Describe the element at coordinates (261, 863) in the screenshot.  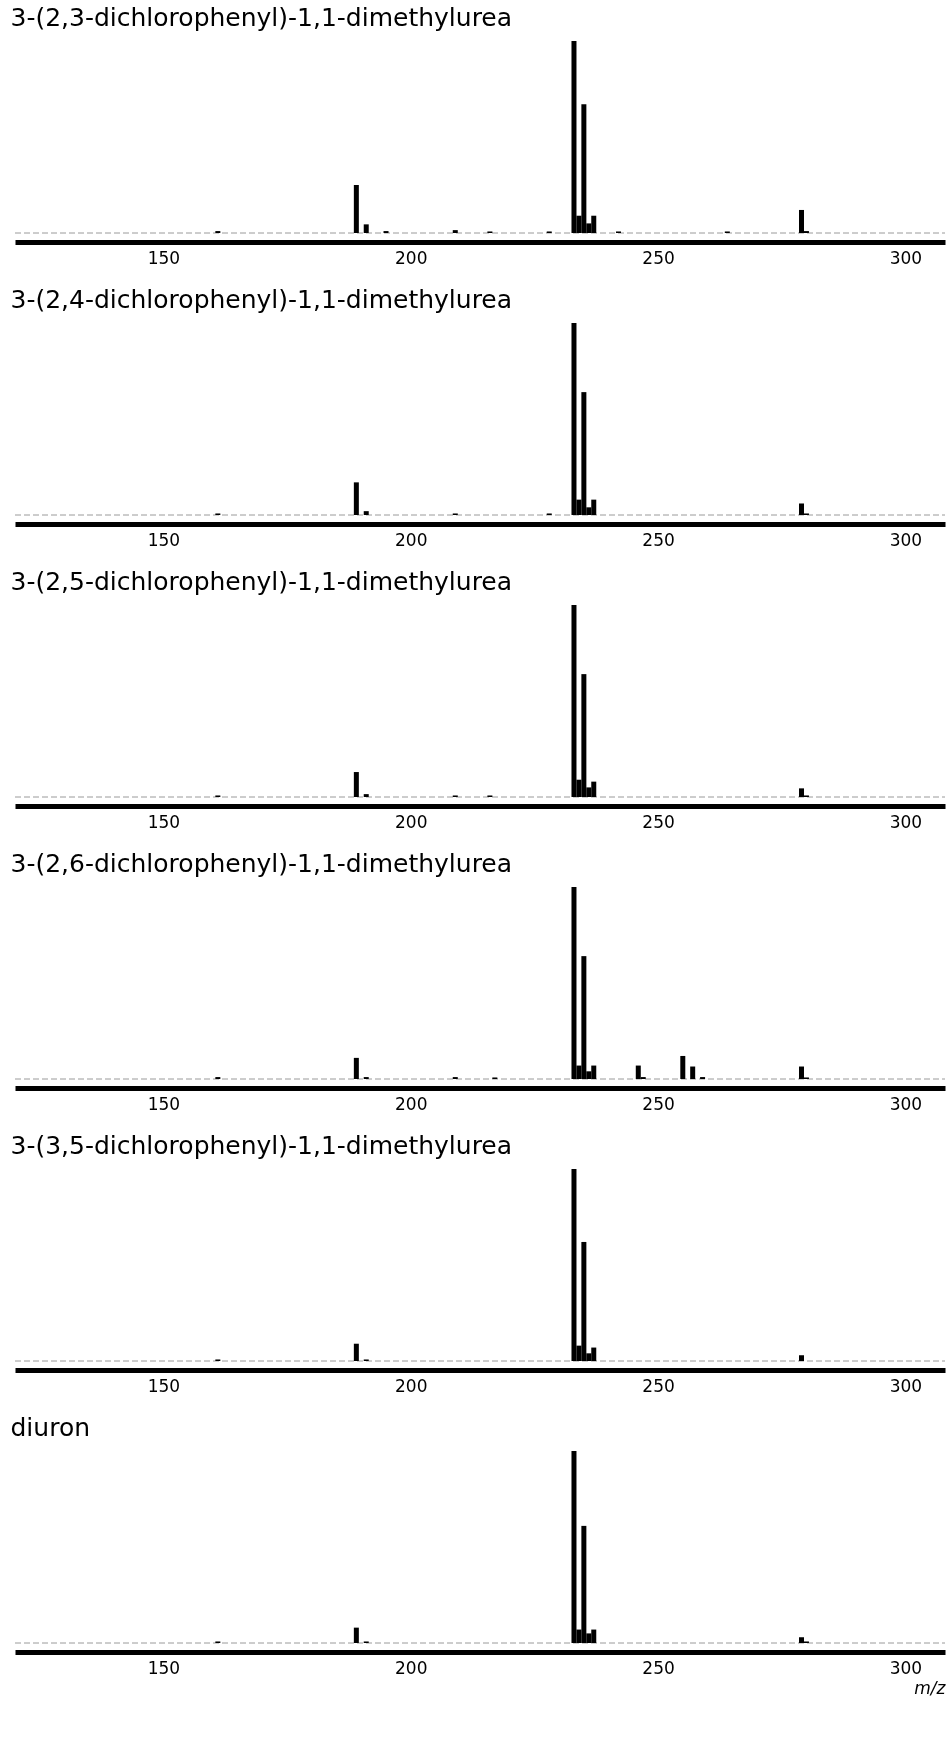
I see `chart-title: 3-(2,6-dichlorophenyl)-1,1-dimethylurea` at that location.